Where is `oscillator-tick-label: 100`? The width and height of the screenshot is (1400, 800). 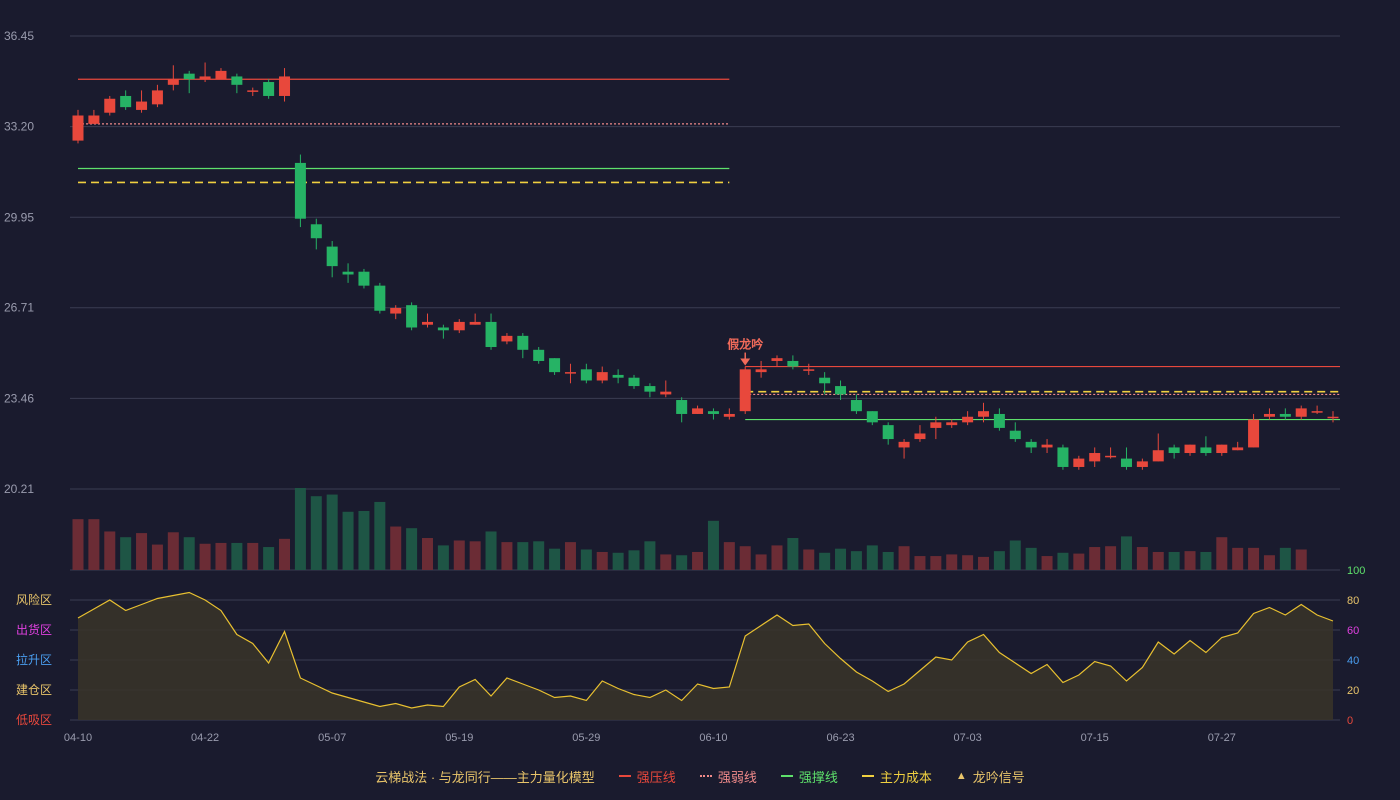 oscillator-tick-label: 100 is located at coordinates (1356, 571).